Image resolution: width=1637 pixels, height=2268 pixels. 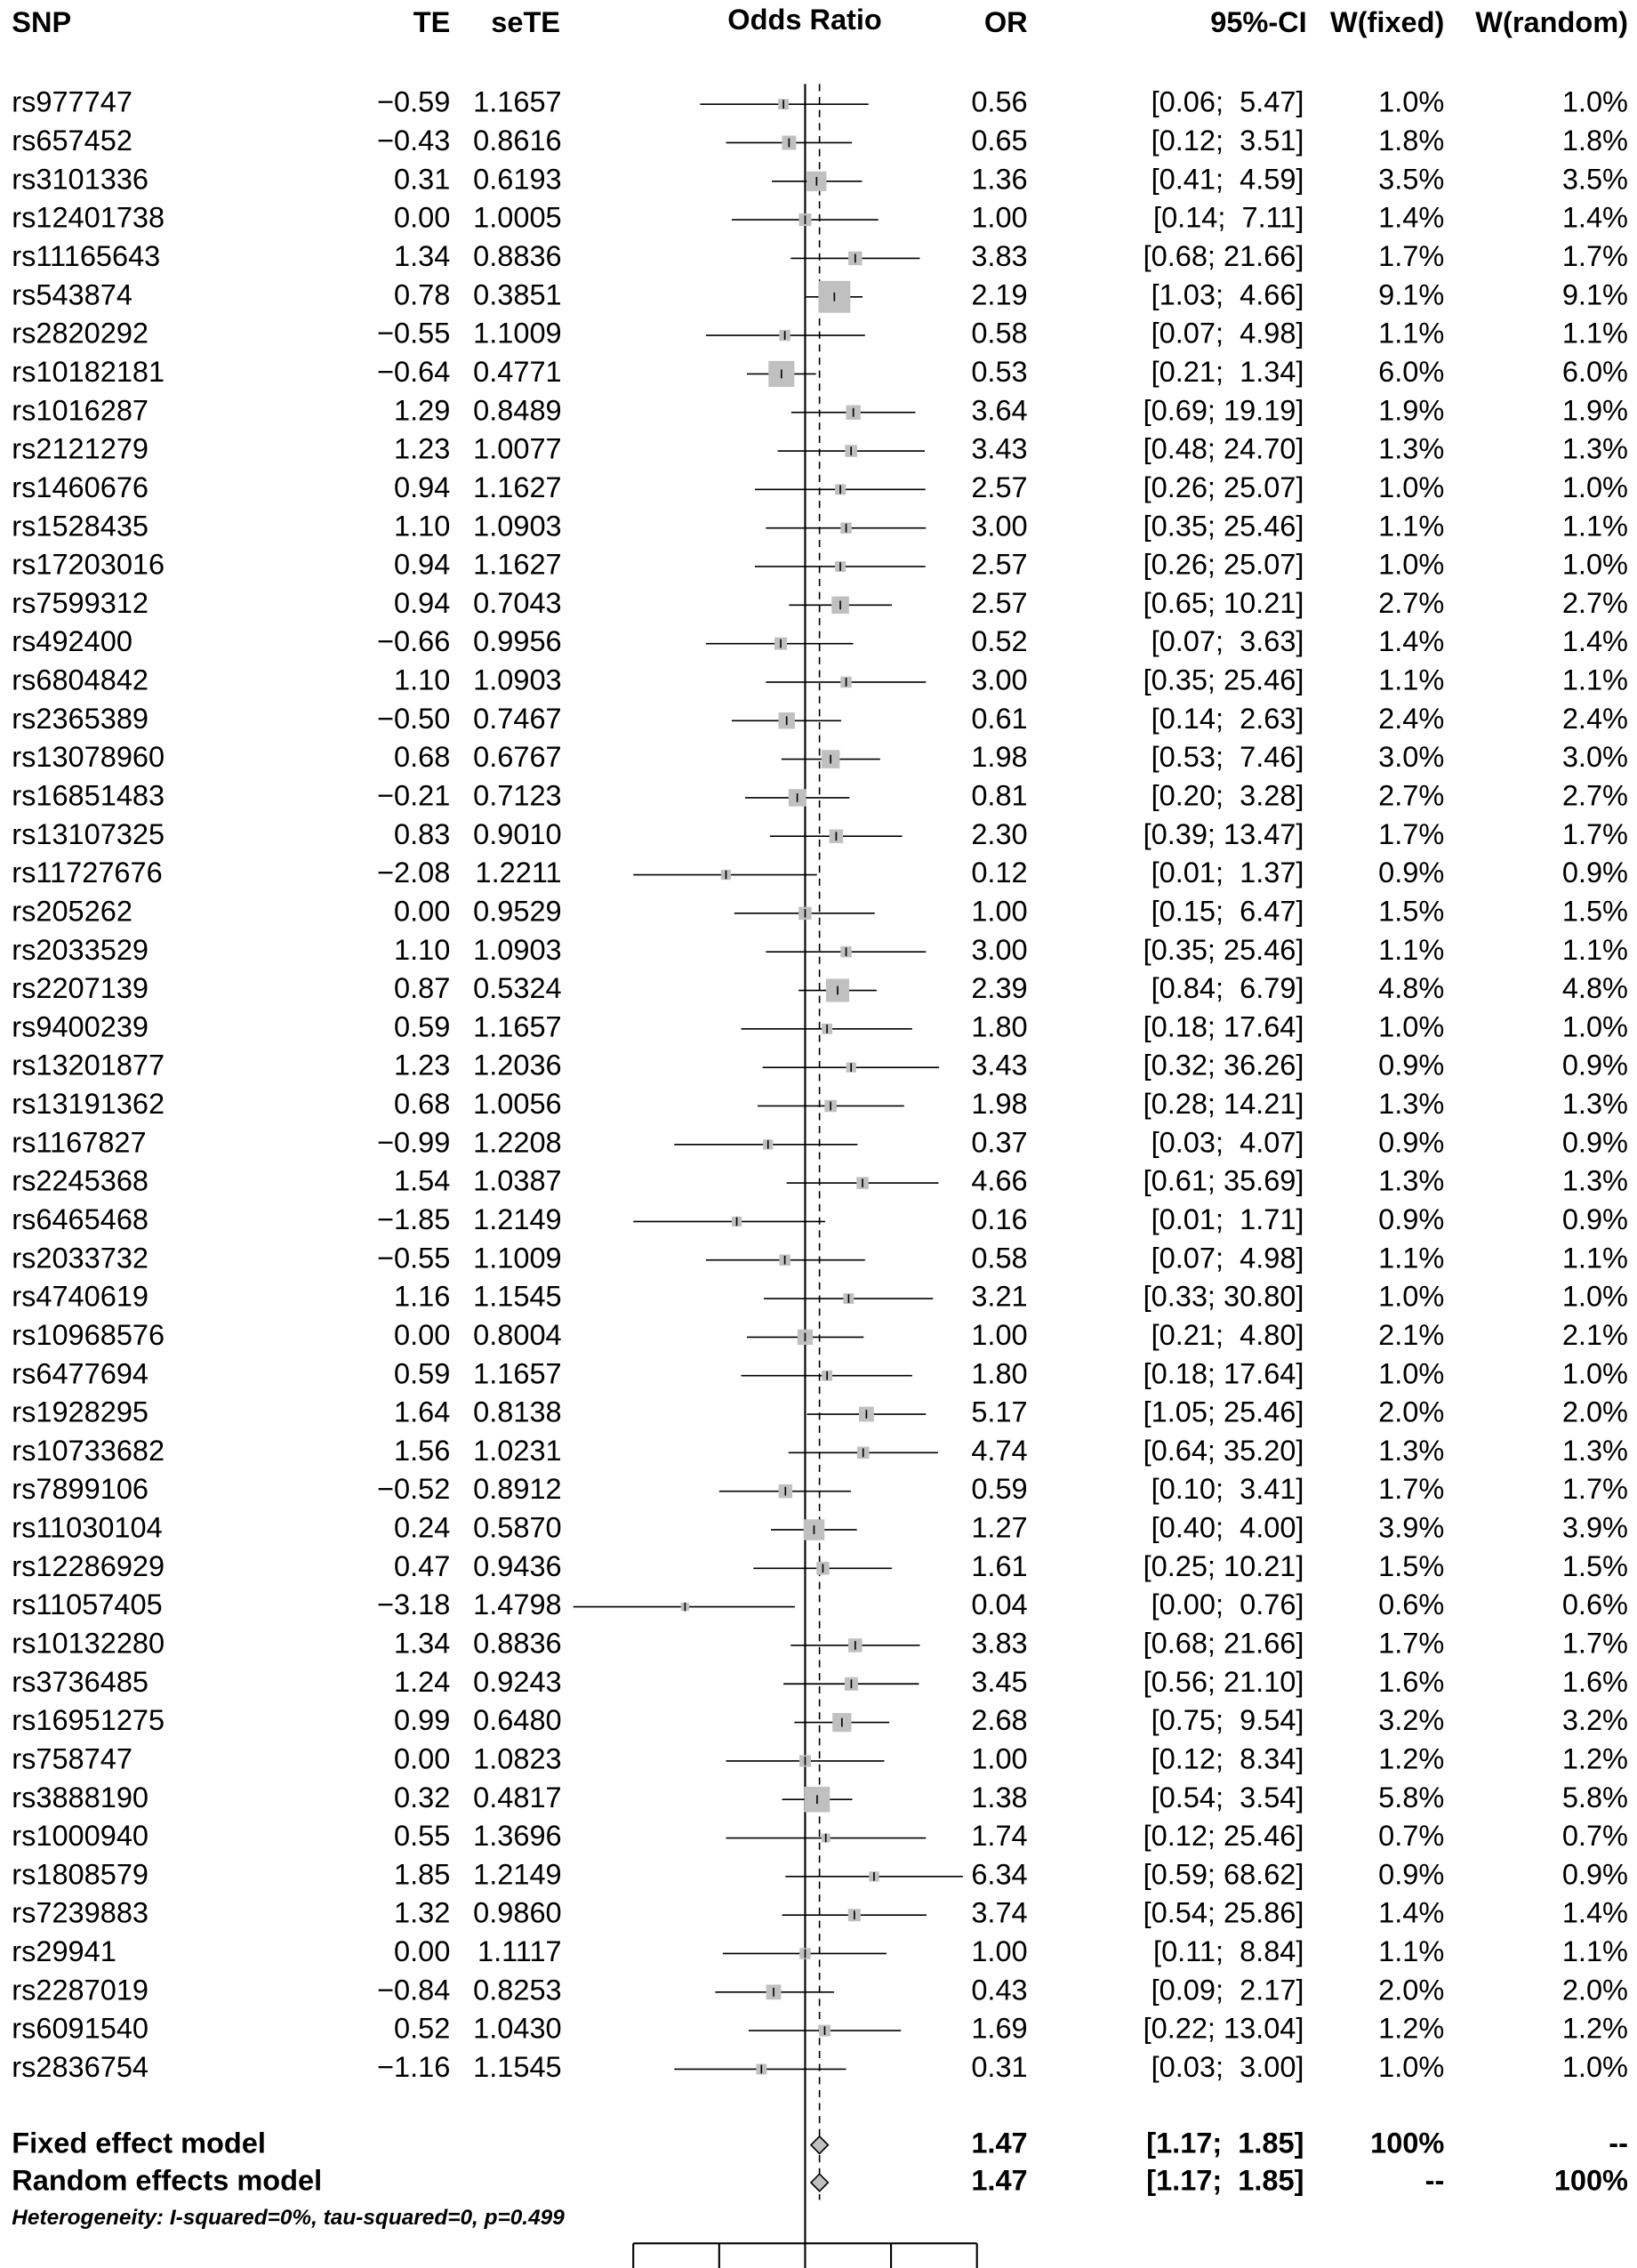 What do you see at coordinates (413, 641) in the screenshot?
I see `te-value: −0.66` at bounding box center [413, 641].